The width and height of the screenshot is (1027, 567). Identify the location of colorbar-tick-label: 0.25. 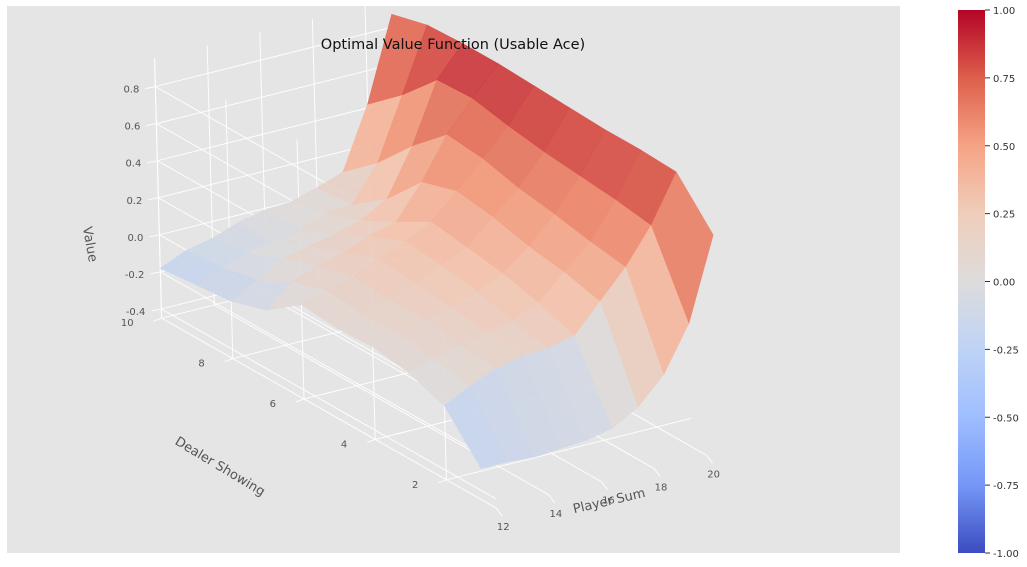
(1004, 215).